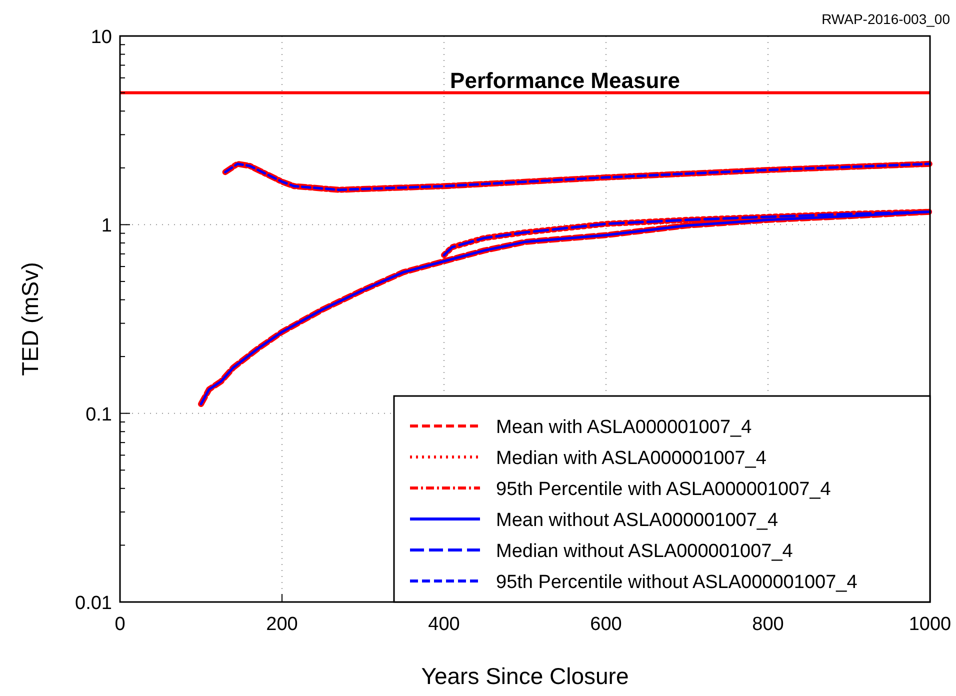 The height and width of the screenshot is (696, 956). What do you see at coordinates (525, 676) in the screenshot?
I see `x-axis-title: Years Since Closure` at bounding box center [525, 676].